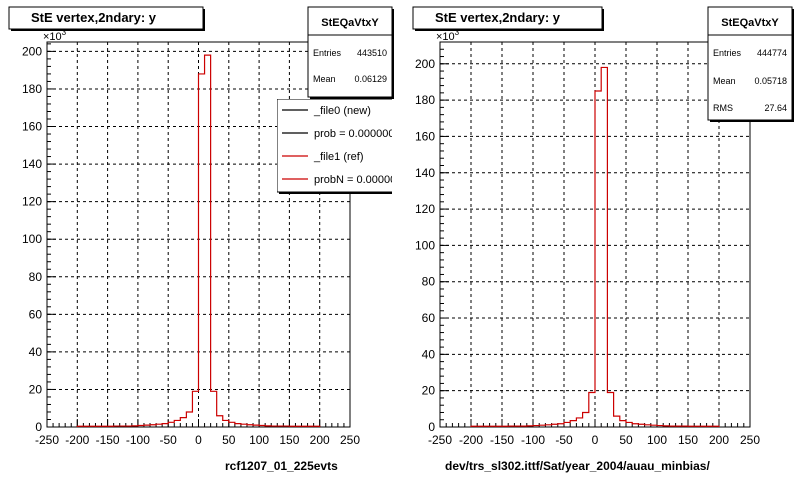 The width and height of the screenshot is (800, 480). What do you see at coordinates (770, 81) in the screenshot?
I see `stats-row-value: 0.05718` at bounding box center [770, 81].